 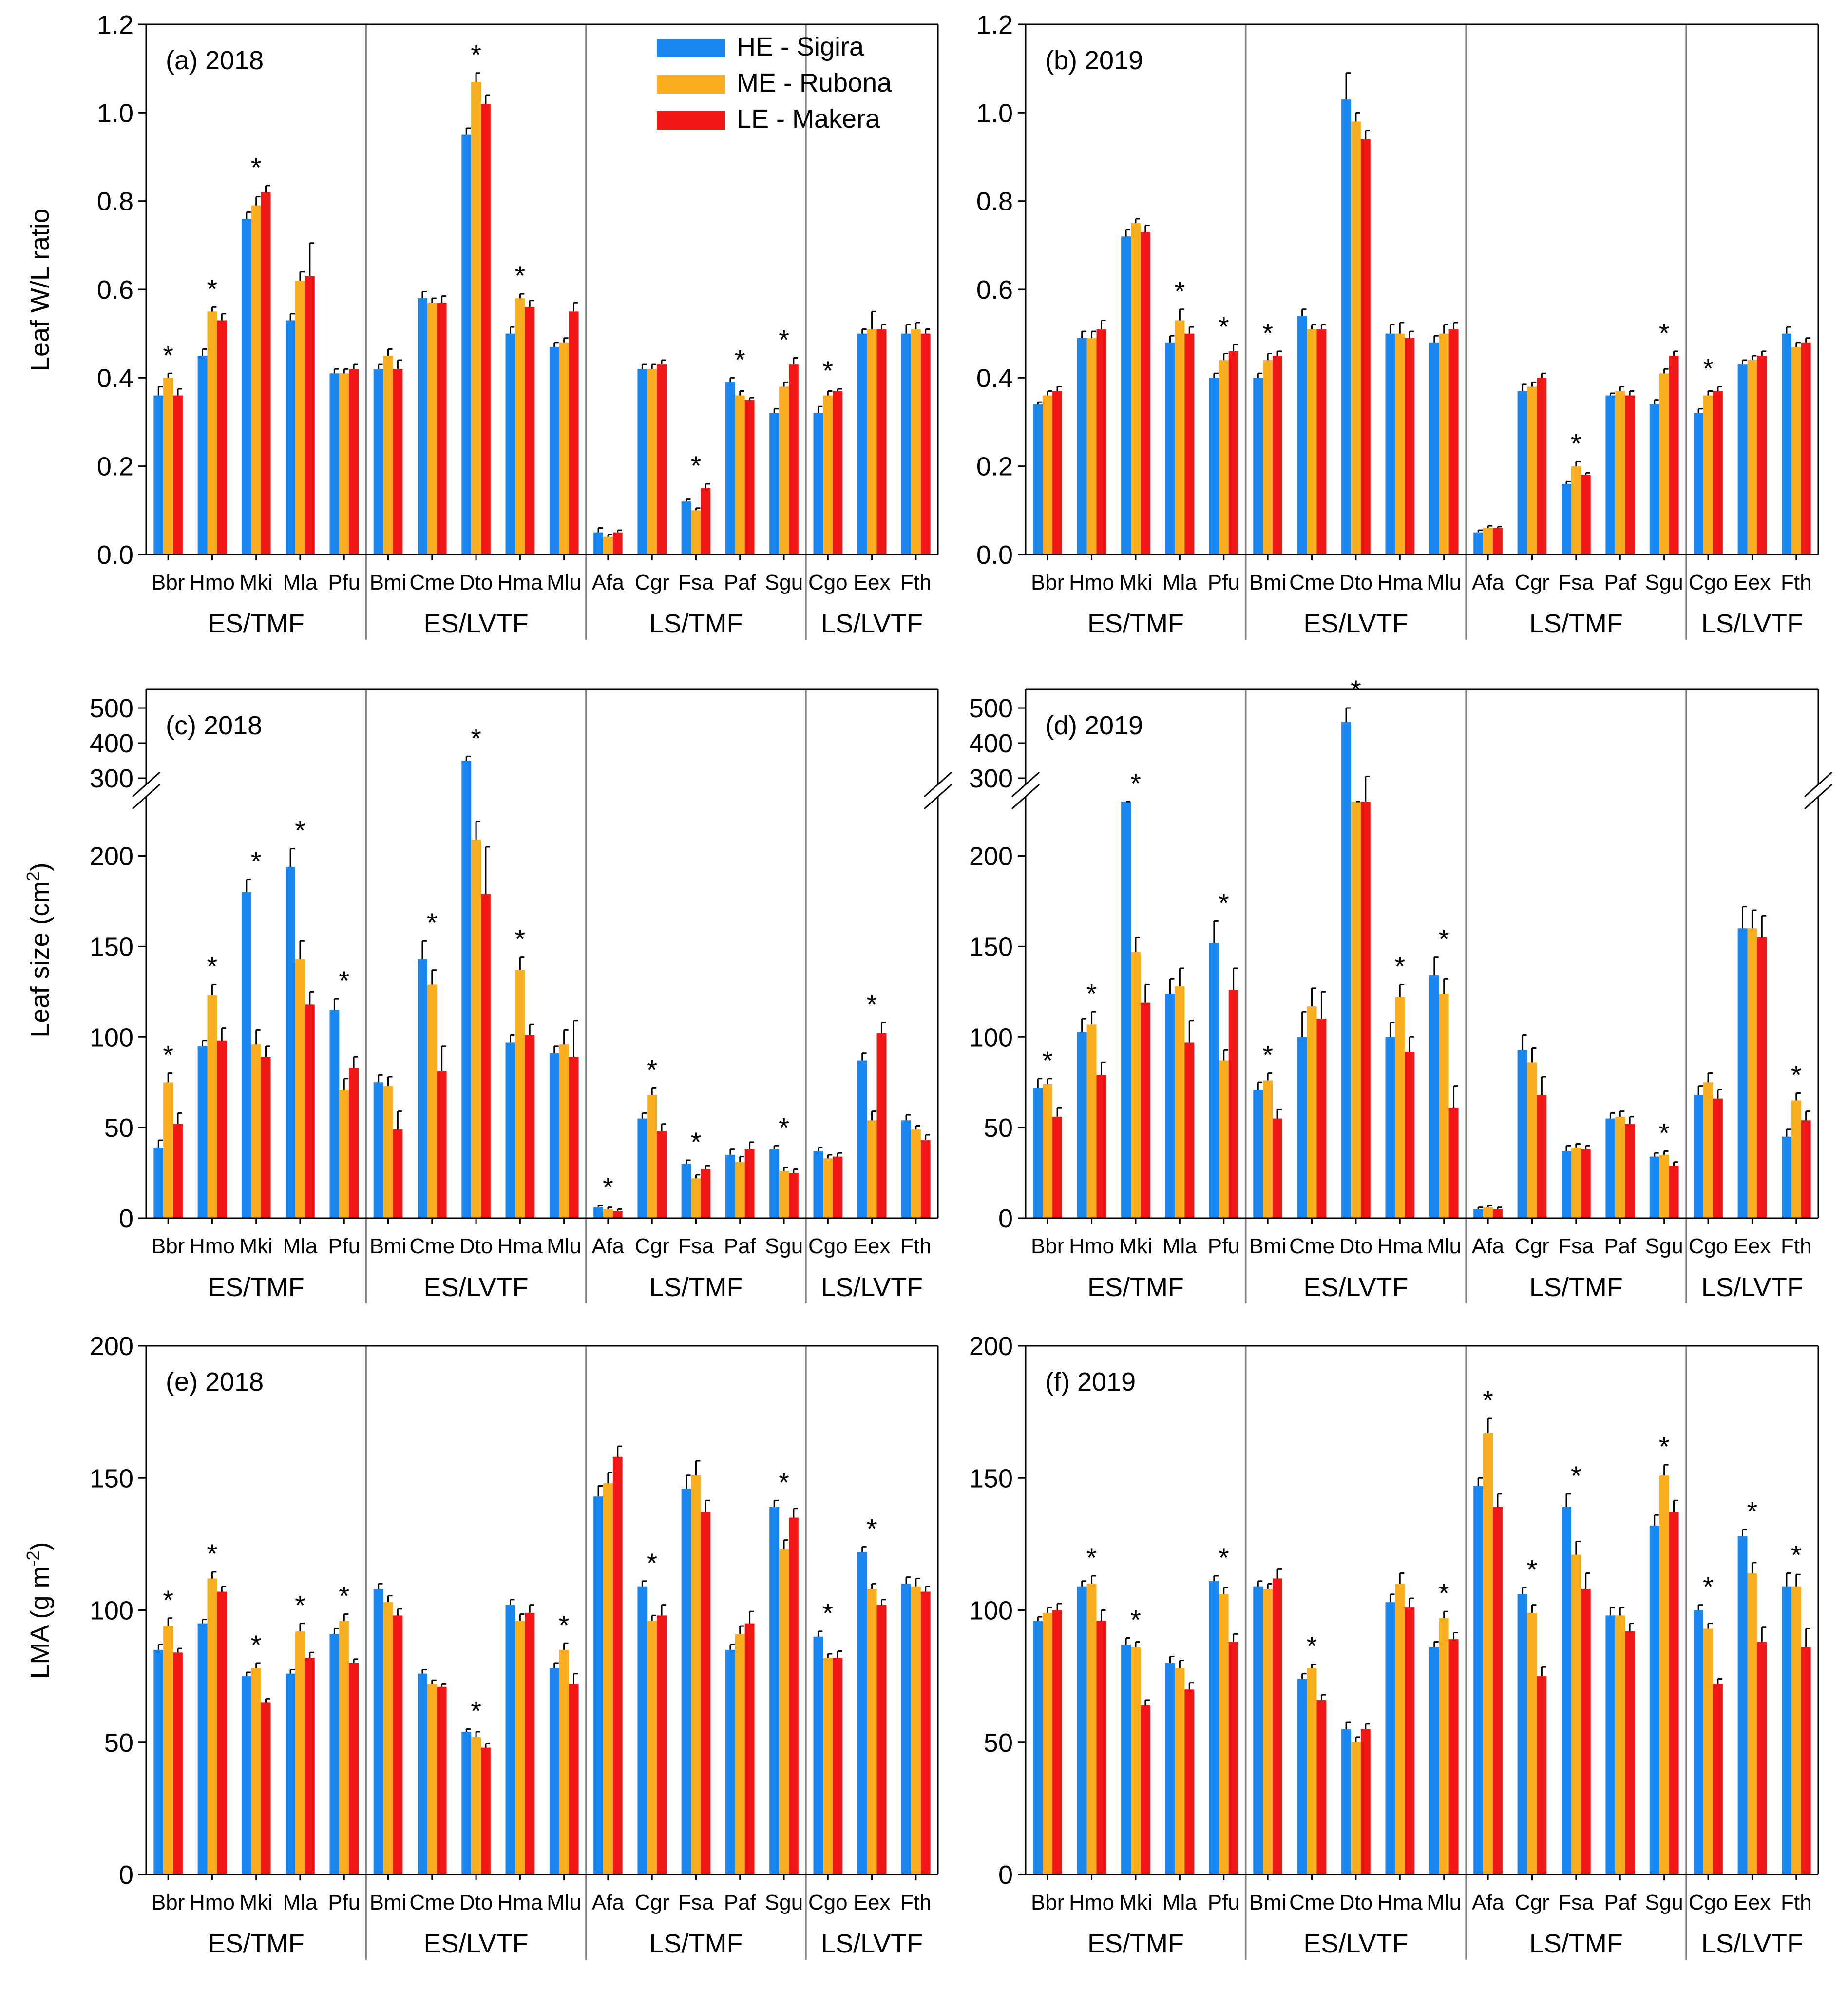 I want to click on x-tick-label-Mki: Mki, so click(x=1135, y=582).